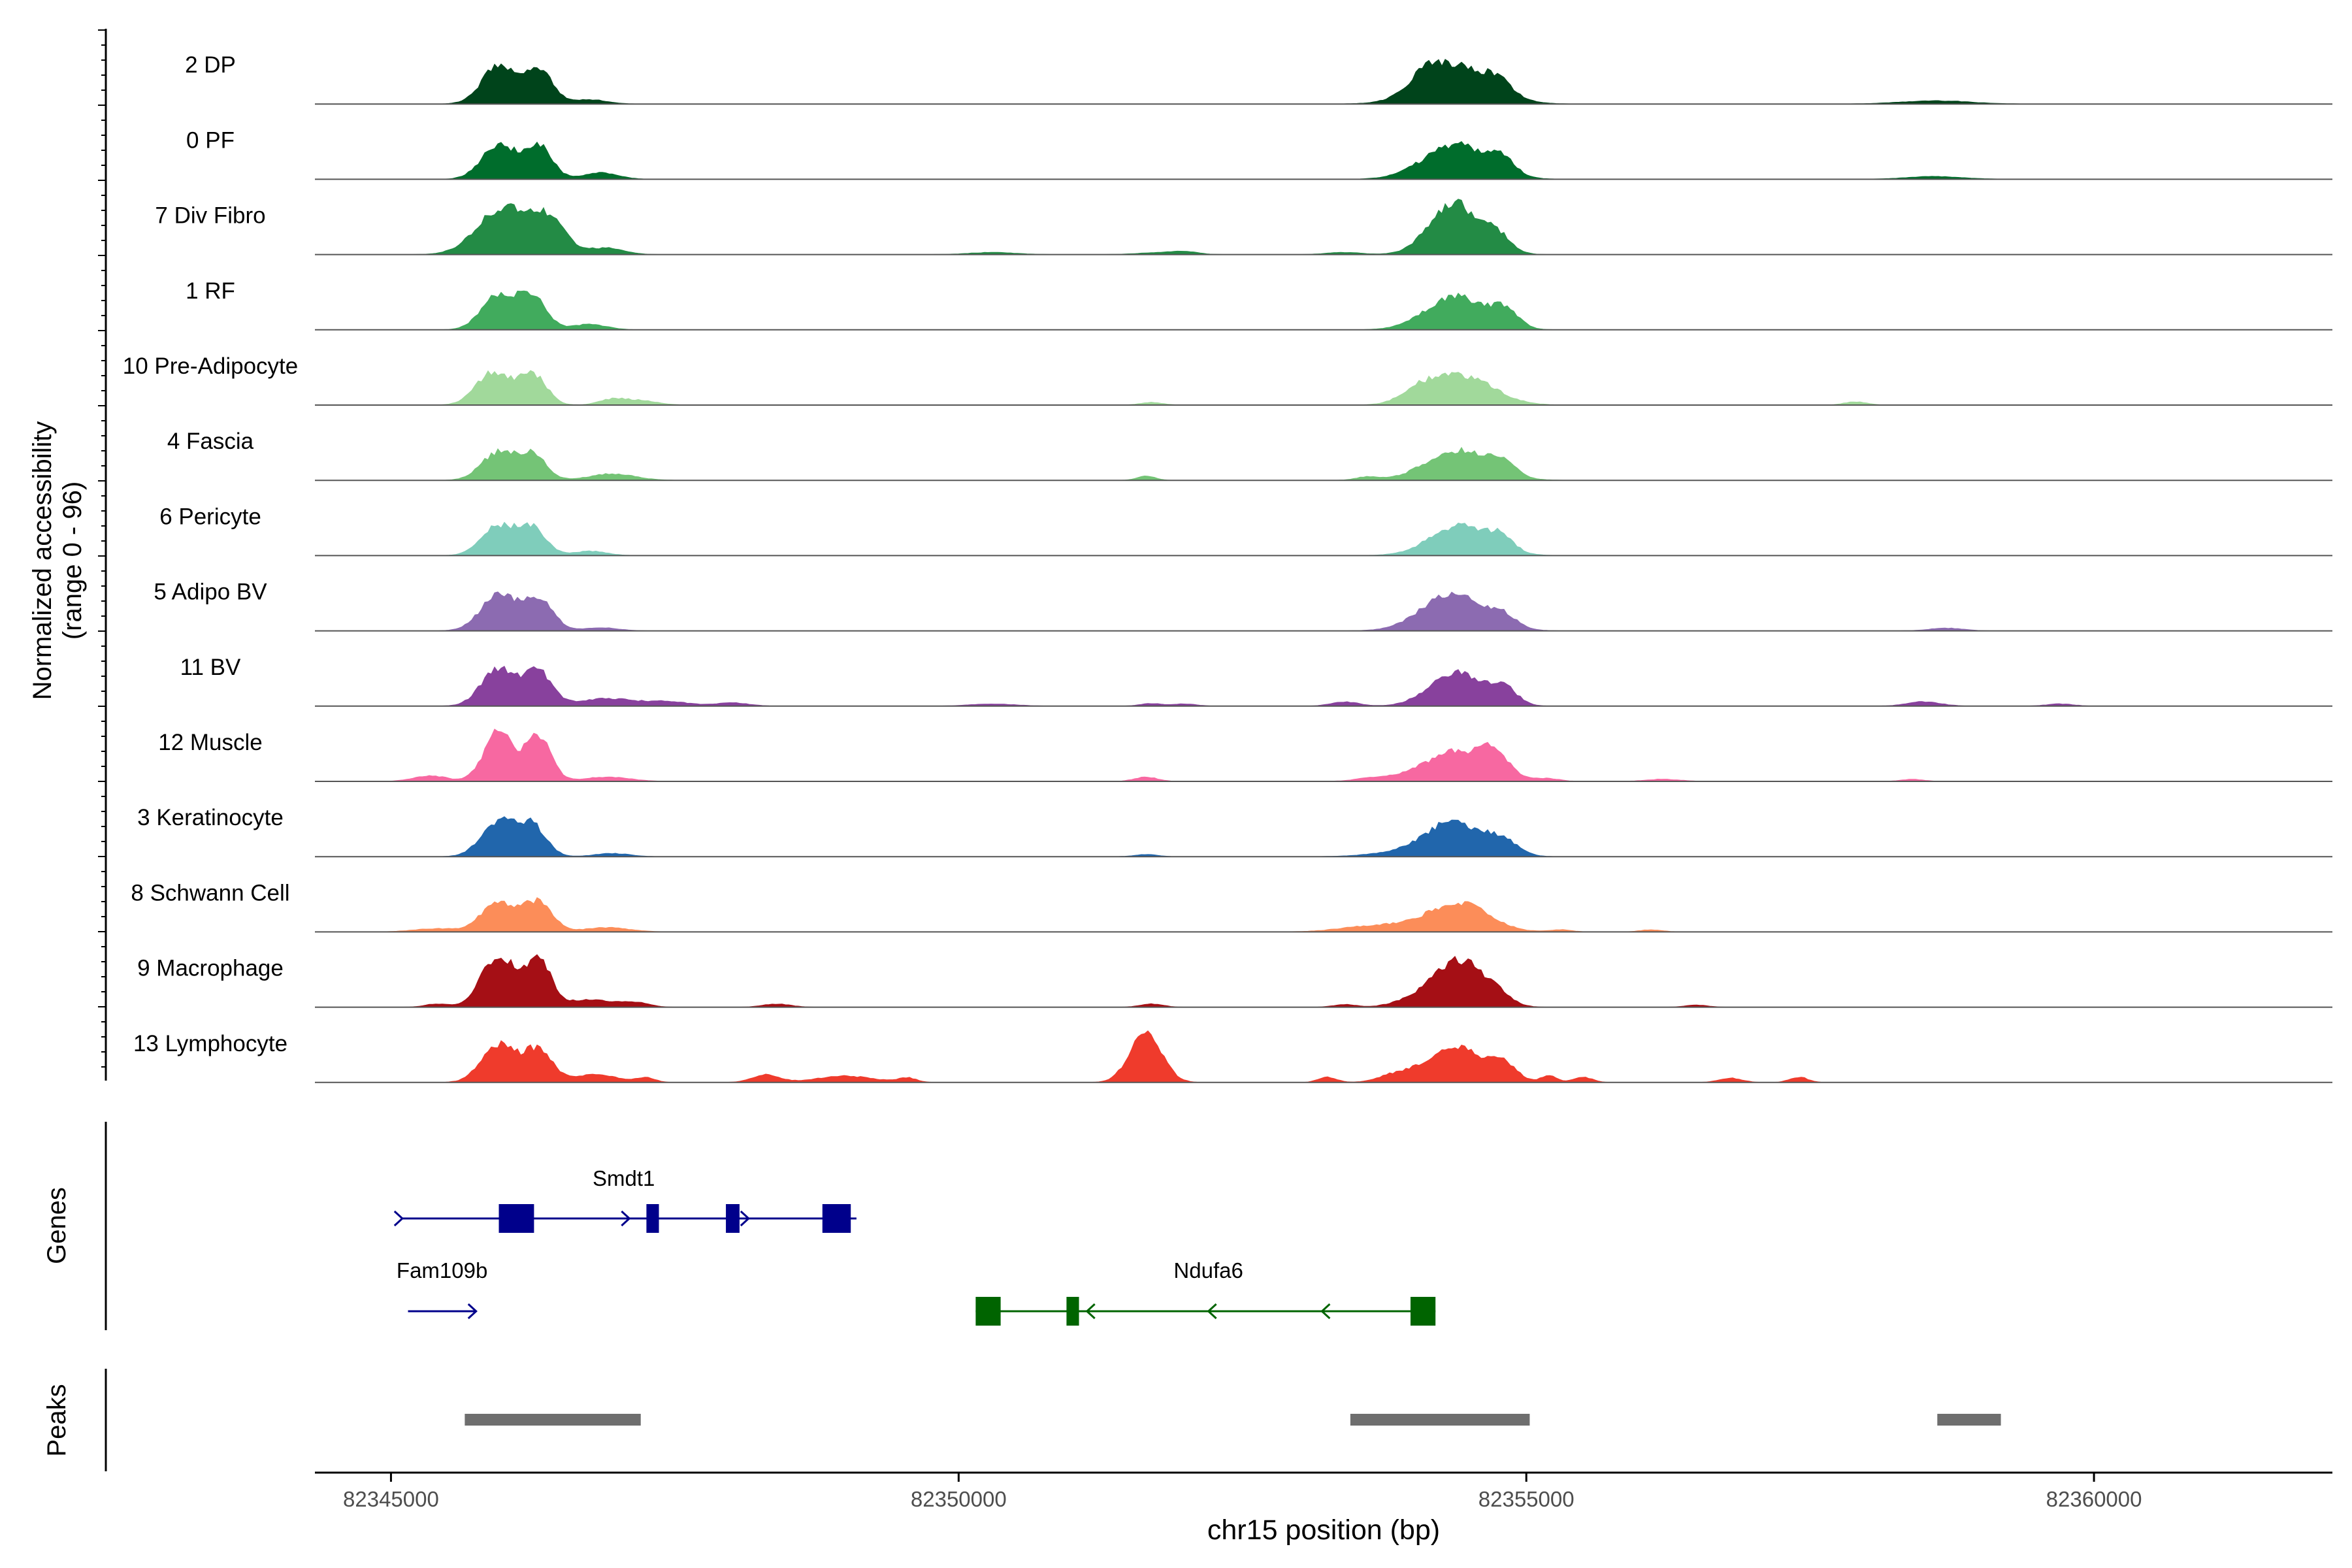  What do you see at coordinates (56, 1225) in the screenshot?
I see `genes-label: Genes` at bounding box center [56, 1225].